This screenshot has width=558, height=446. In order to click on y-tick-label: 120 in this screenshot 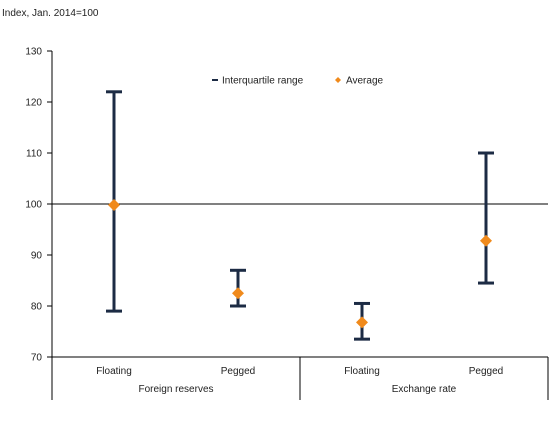, I will do `click(33, 103)`.